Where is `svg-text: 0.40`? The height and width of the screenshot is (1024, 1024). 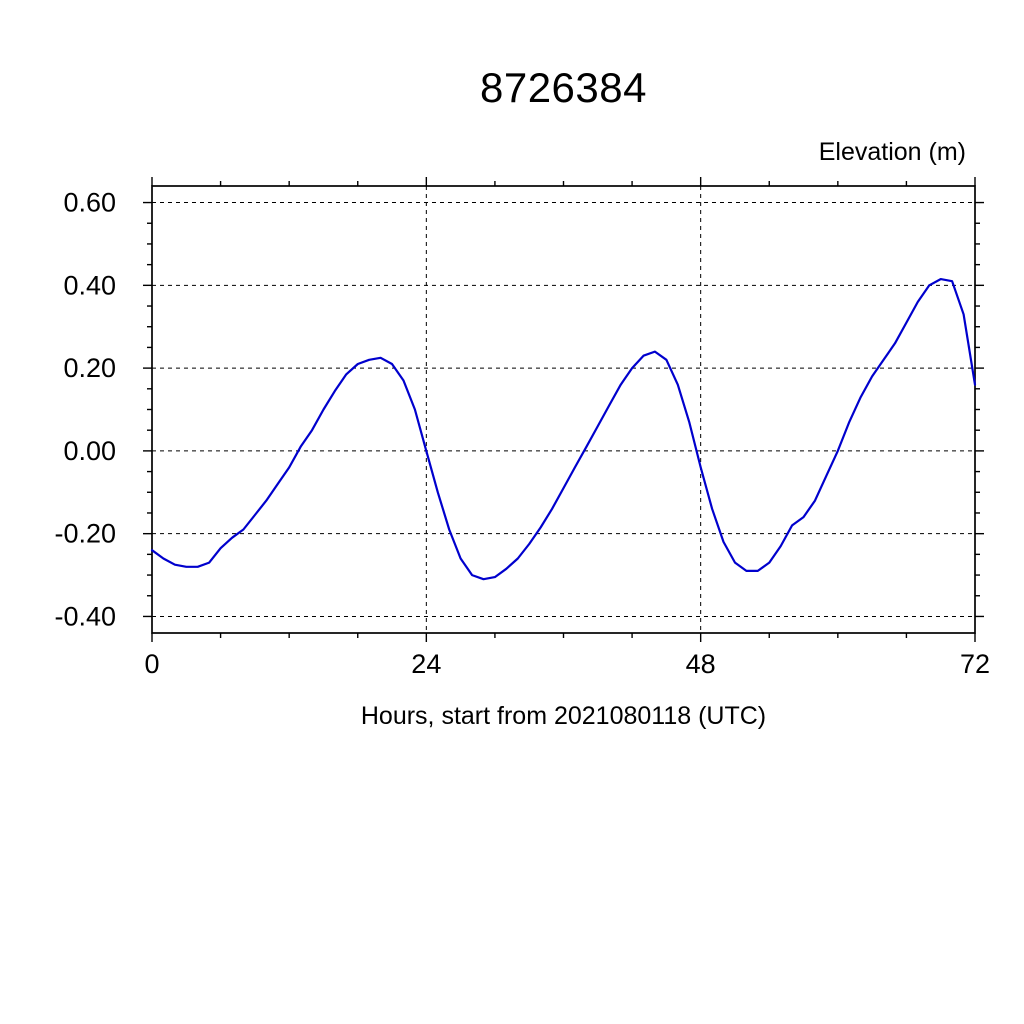
svg-text: 0.40 is located at coordinates (89, 285).